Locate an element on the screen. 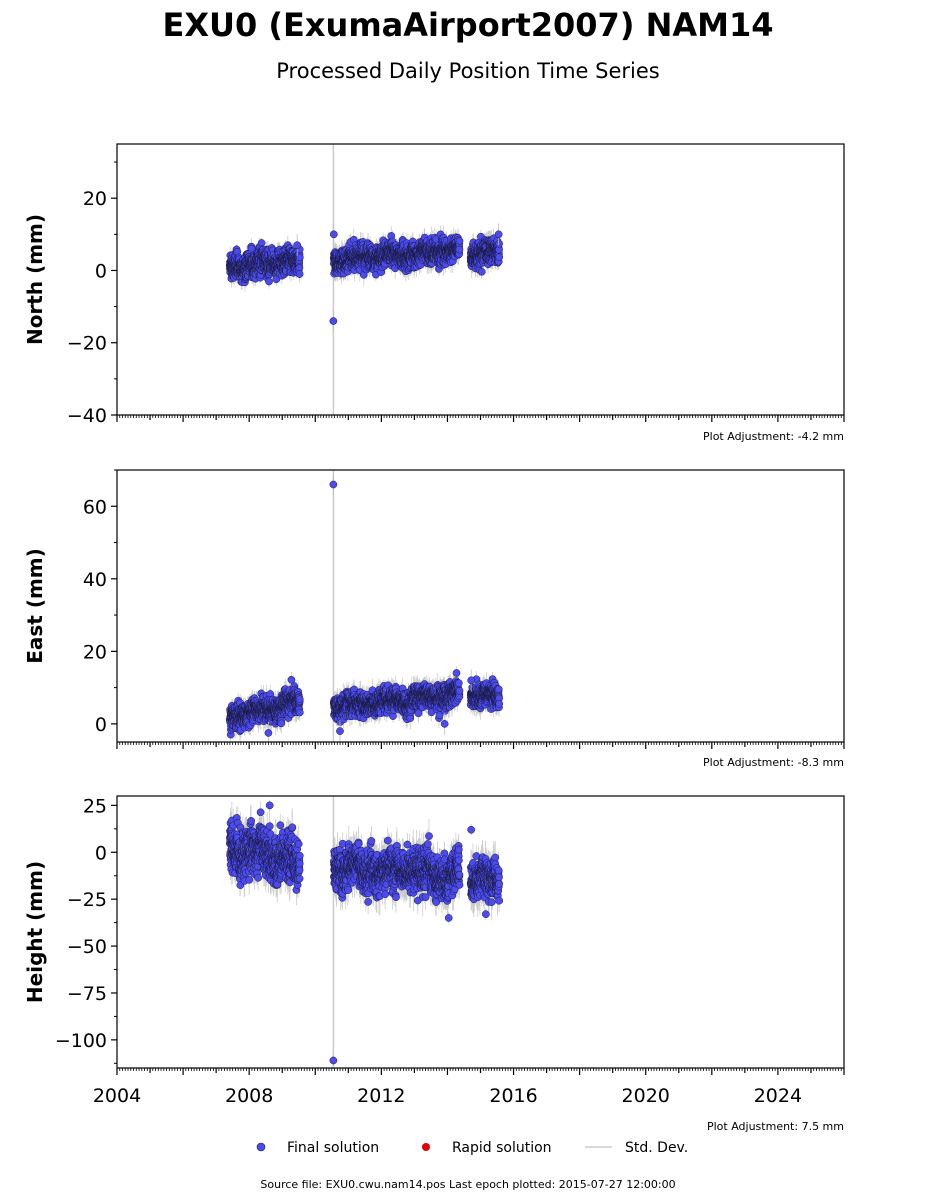 This screenshot has width=937, height=1200. chart-subtitle: Processed Daily Position Time Series is located at coordinates (468, 71).